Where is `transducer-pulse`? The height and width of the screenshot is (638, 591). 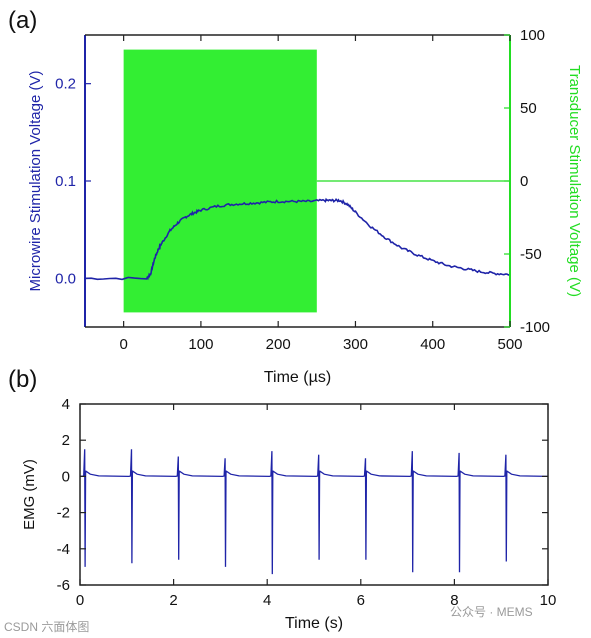 transducer-pulse is located at coordinates (220, 181).